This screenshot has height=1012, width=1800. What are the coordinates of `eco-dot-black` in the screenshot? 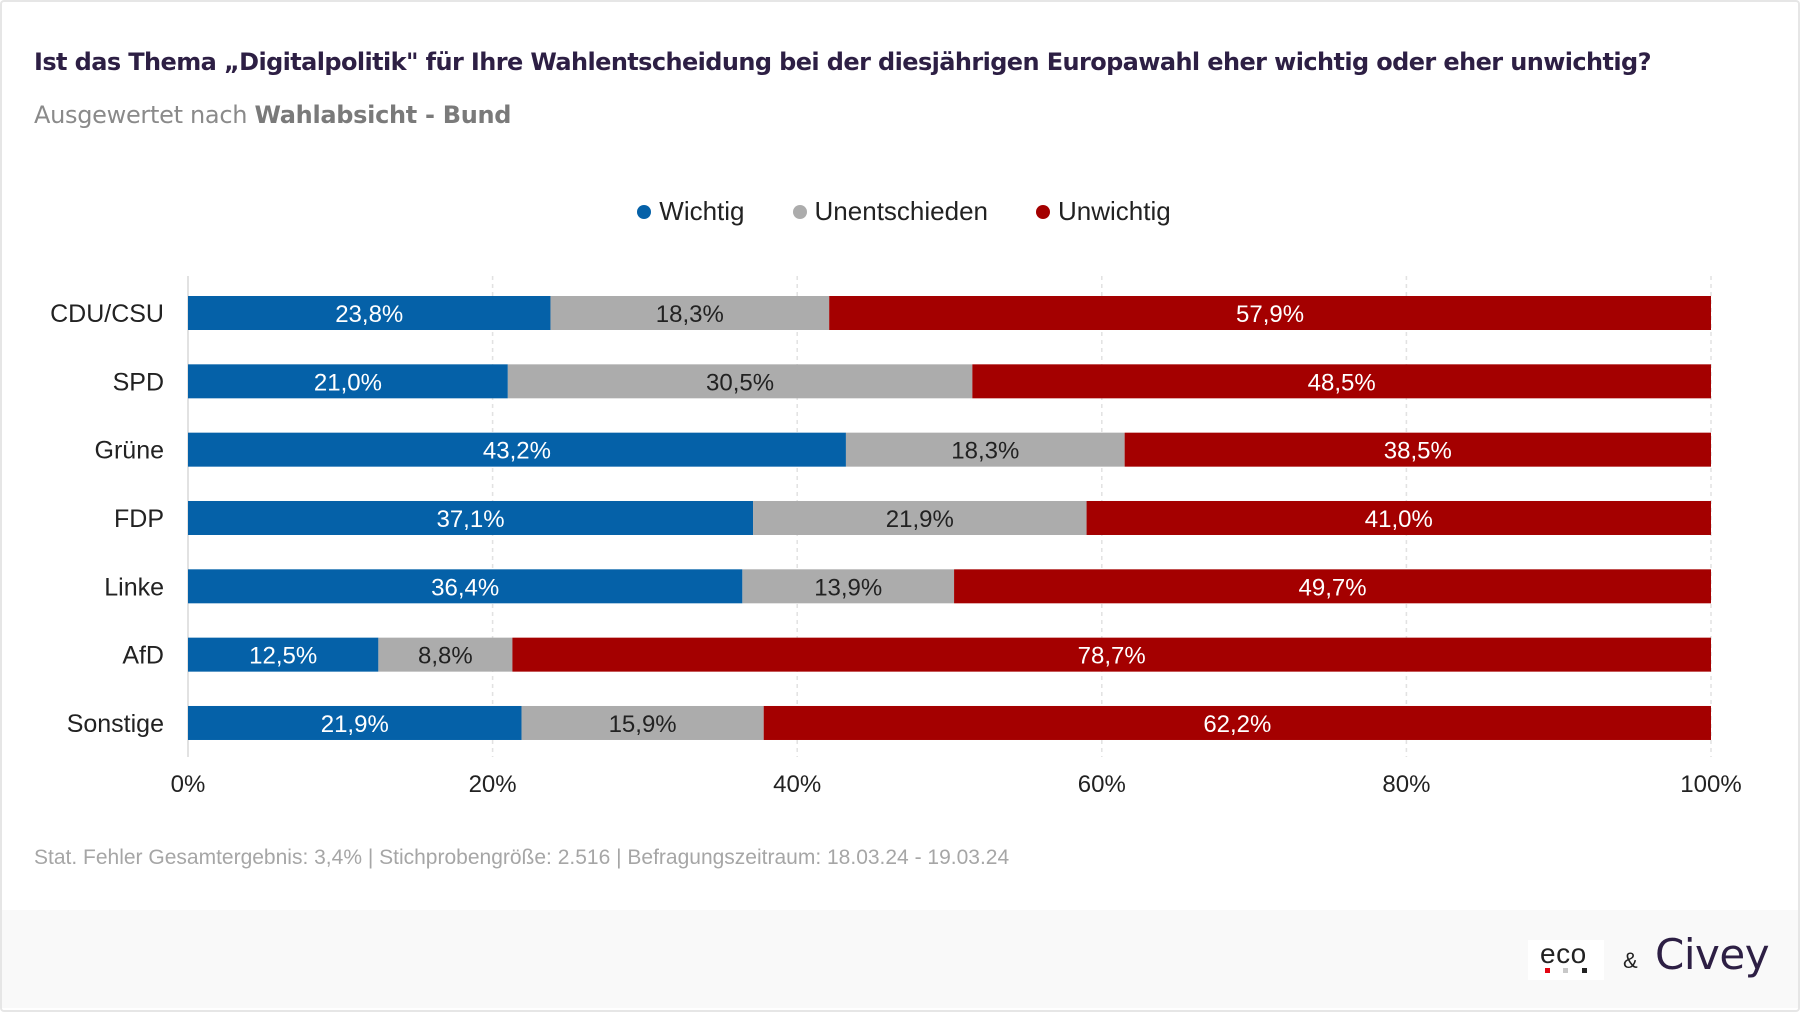 It's located at (1584, 970).